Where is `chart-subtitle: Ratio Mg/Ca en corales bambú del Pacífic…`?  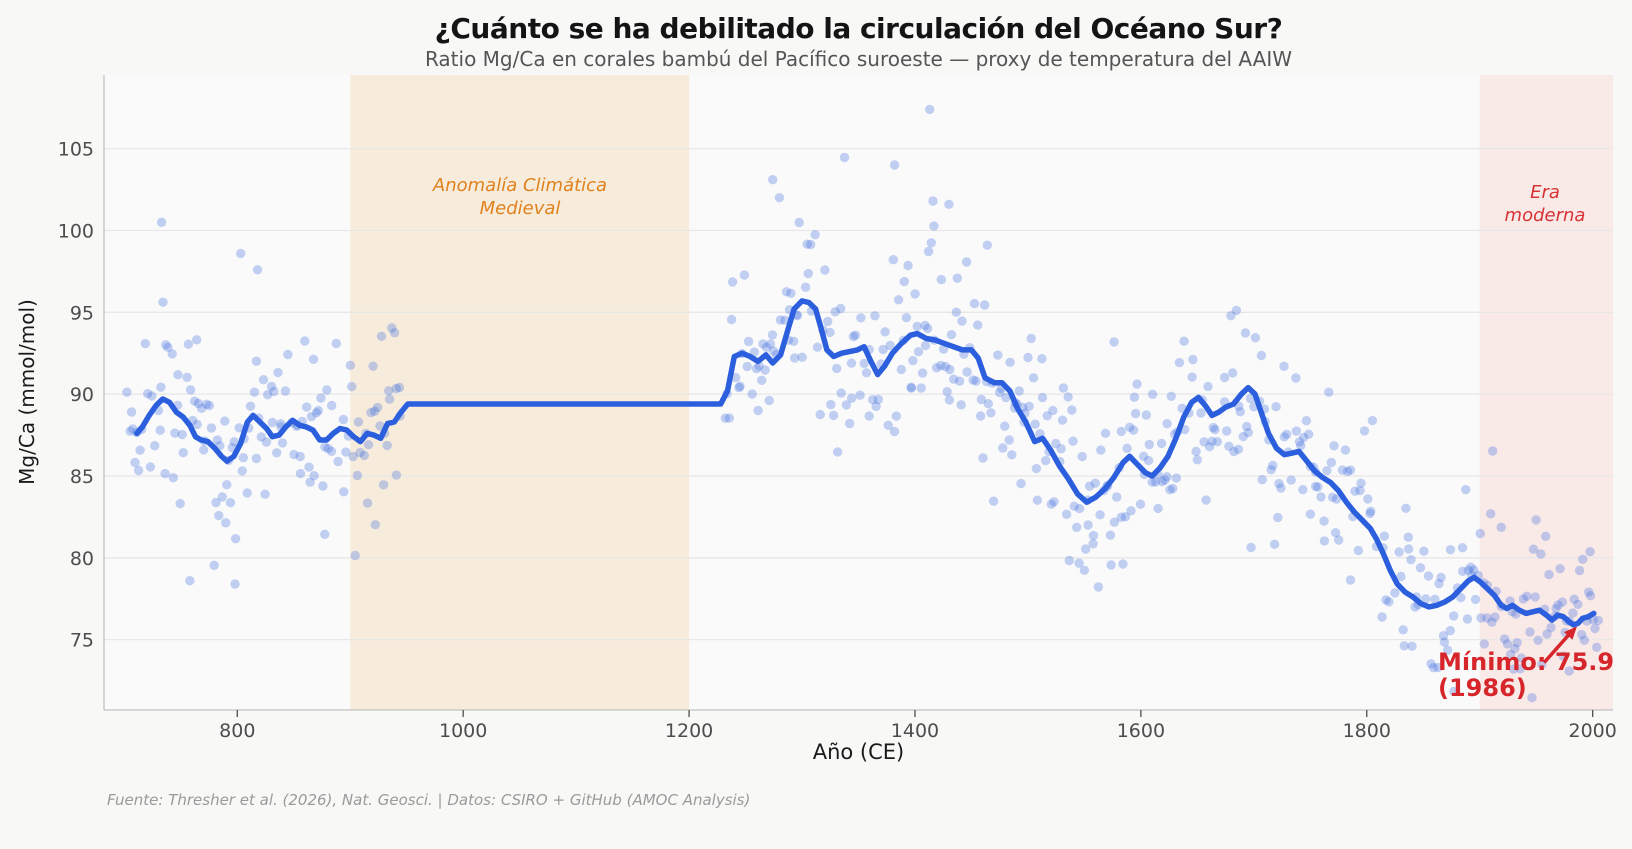
chart-subtitle: Ratio Mg/Ca en corales bambú del Pacífic… is located at coordinates (858, 59).